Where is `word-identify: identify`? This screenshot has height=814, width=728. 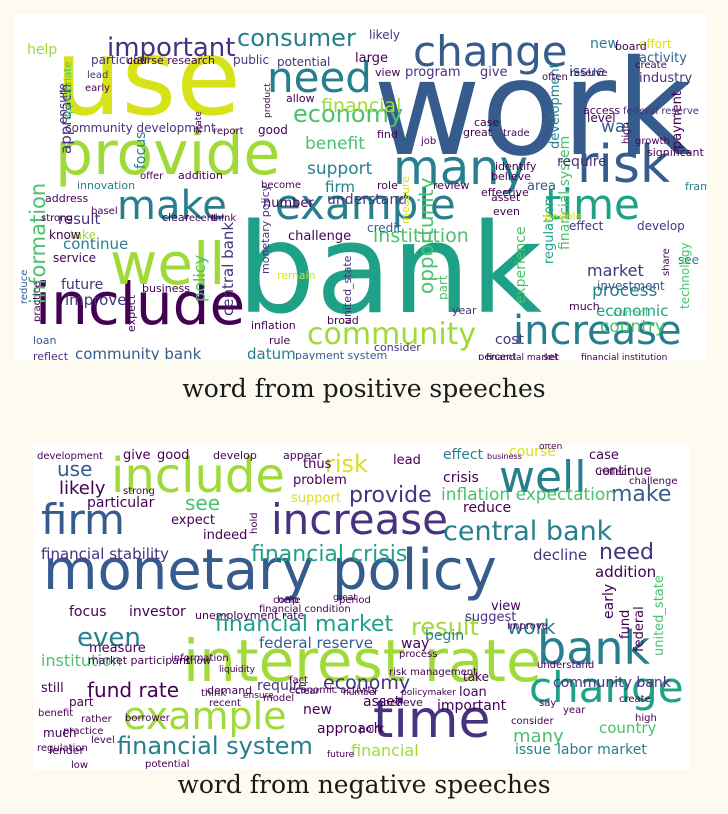
word-identify: identify is located at coordinates (516, 166).